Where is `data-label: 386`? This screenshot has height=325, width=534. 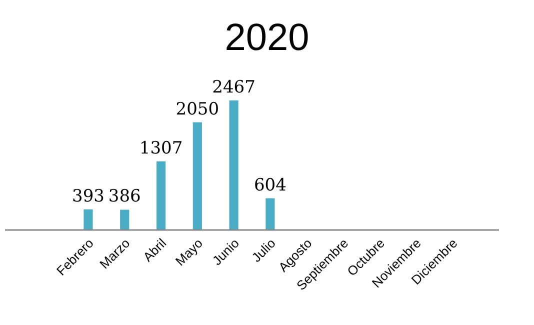 data-label: 386 is located at coordinates (124, 196).